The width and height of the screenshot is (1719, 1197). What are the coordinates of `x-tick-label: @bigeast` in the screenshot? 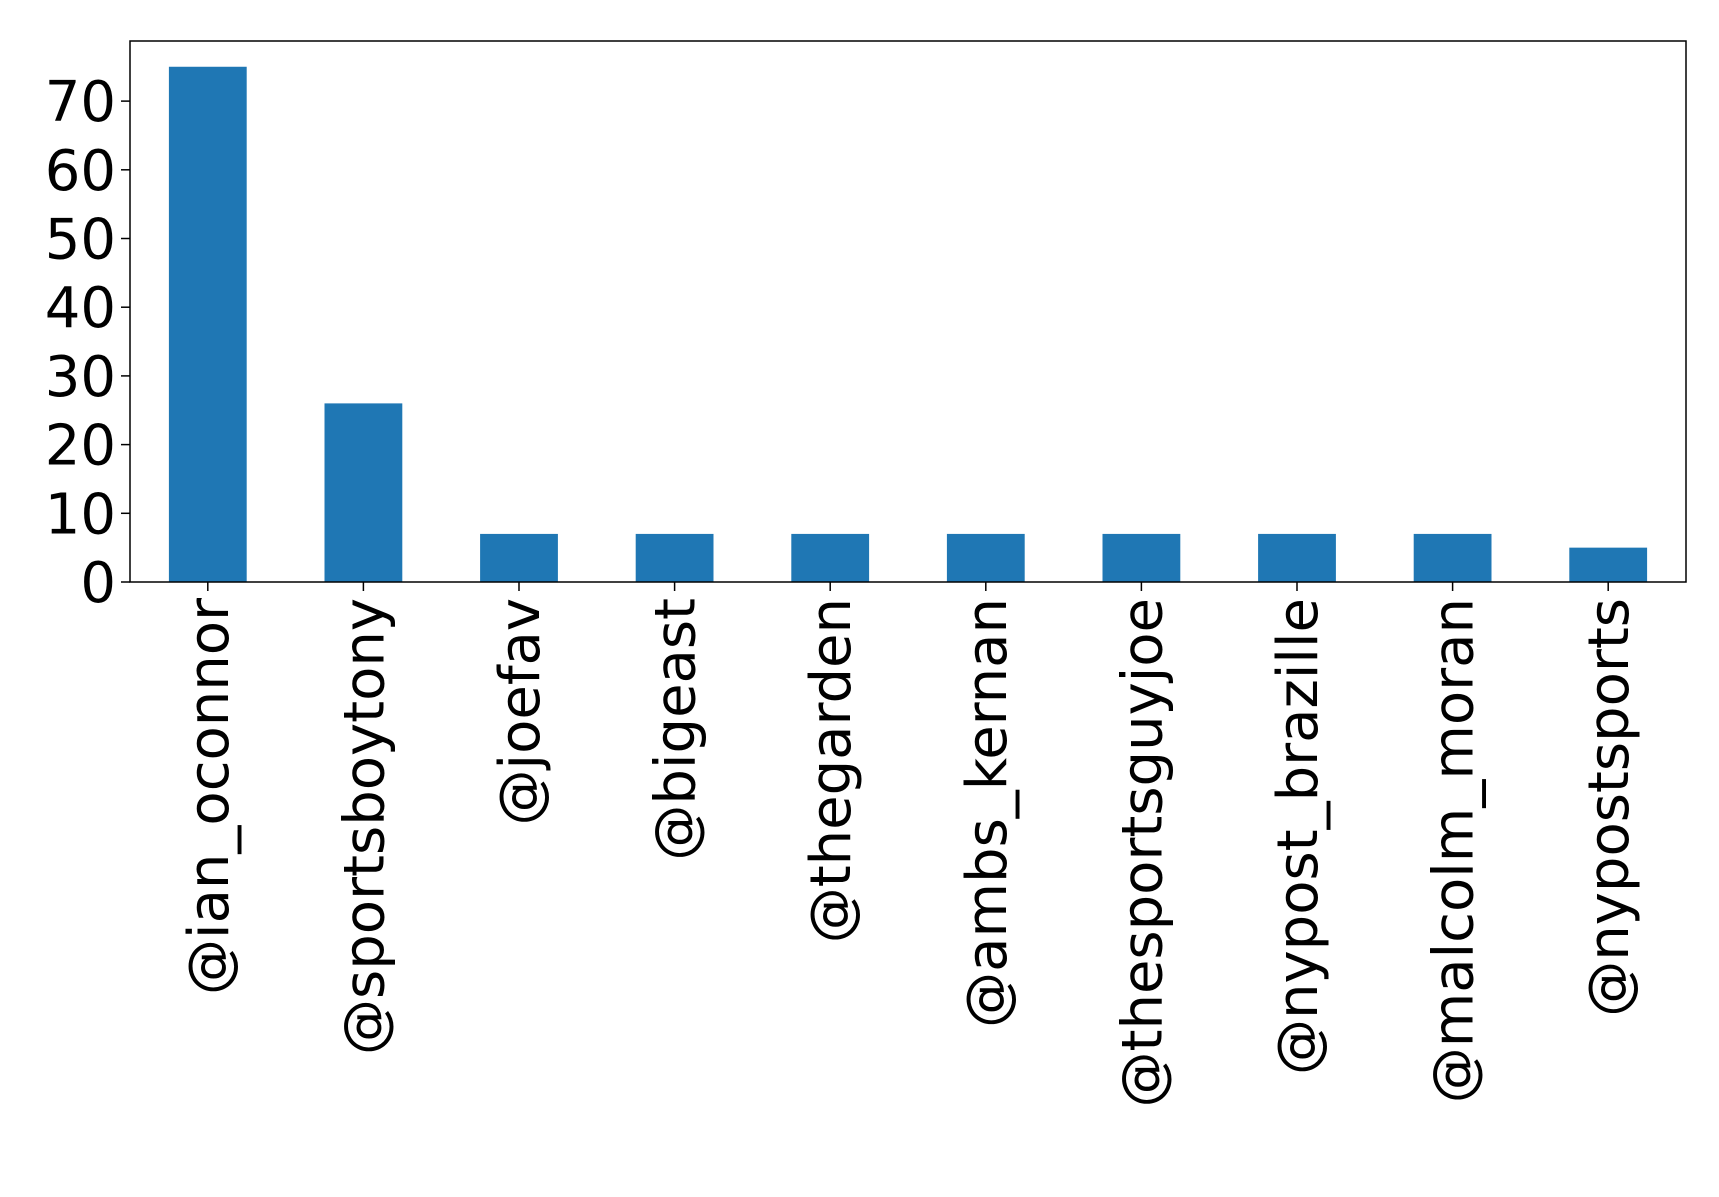 It's located at (676, 729).